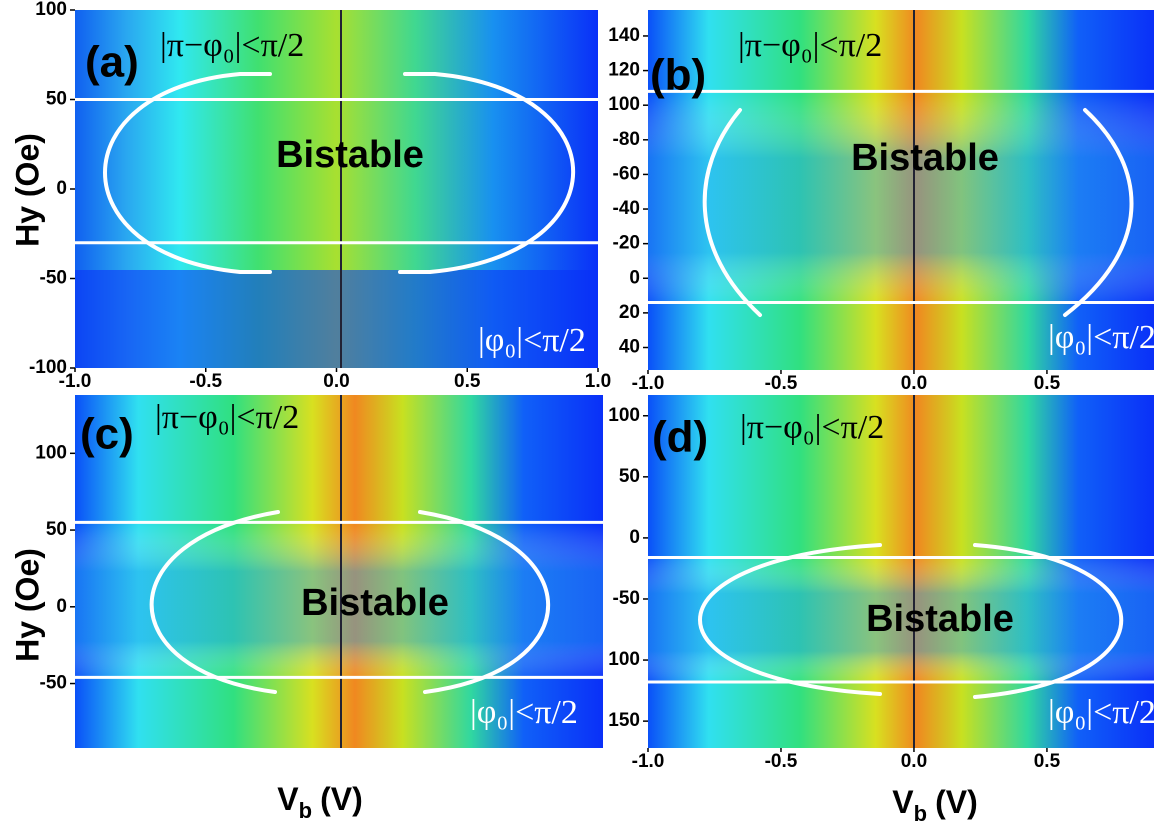 This screenshot has height=827, width=1154. What do you see at coordinates (629, 347) in the screenshot?
I see `y-tick-label: 40` at bounding box center [629, 347].